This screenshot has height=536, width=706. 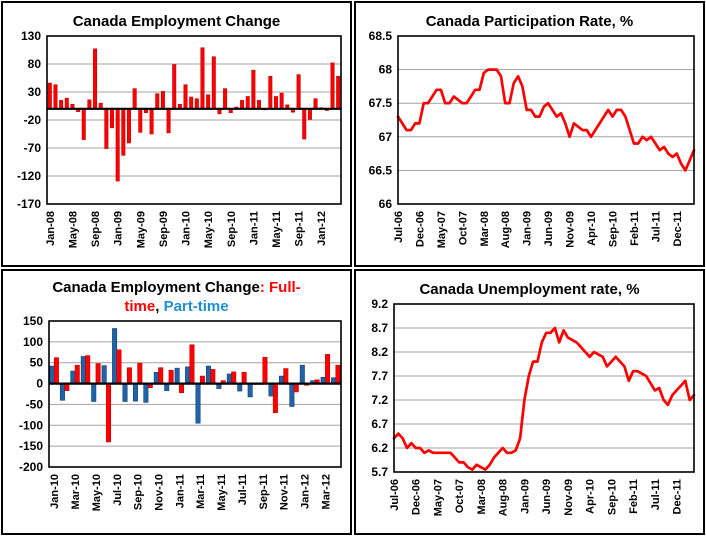 What do you see at coordinates (379, 328) in the screenshot?
I see `svg-text: 8.7` at bounding box center [379, 328].